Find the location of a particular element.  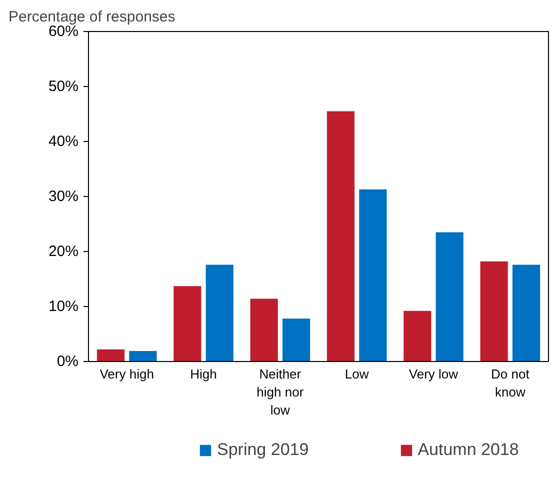

x-tick-label: Very high is located at coordinates (127, 374).